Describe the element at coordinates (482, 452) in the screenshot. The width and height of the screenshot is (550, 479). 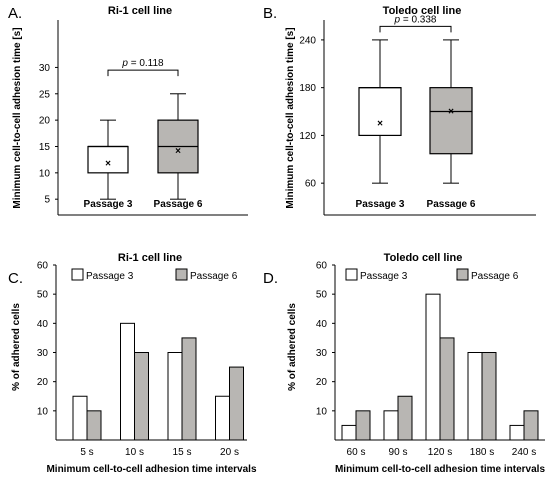
I see `category-label: 180 s` at that location.